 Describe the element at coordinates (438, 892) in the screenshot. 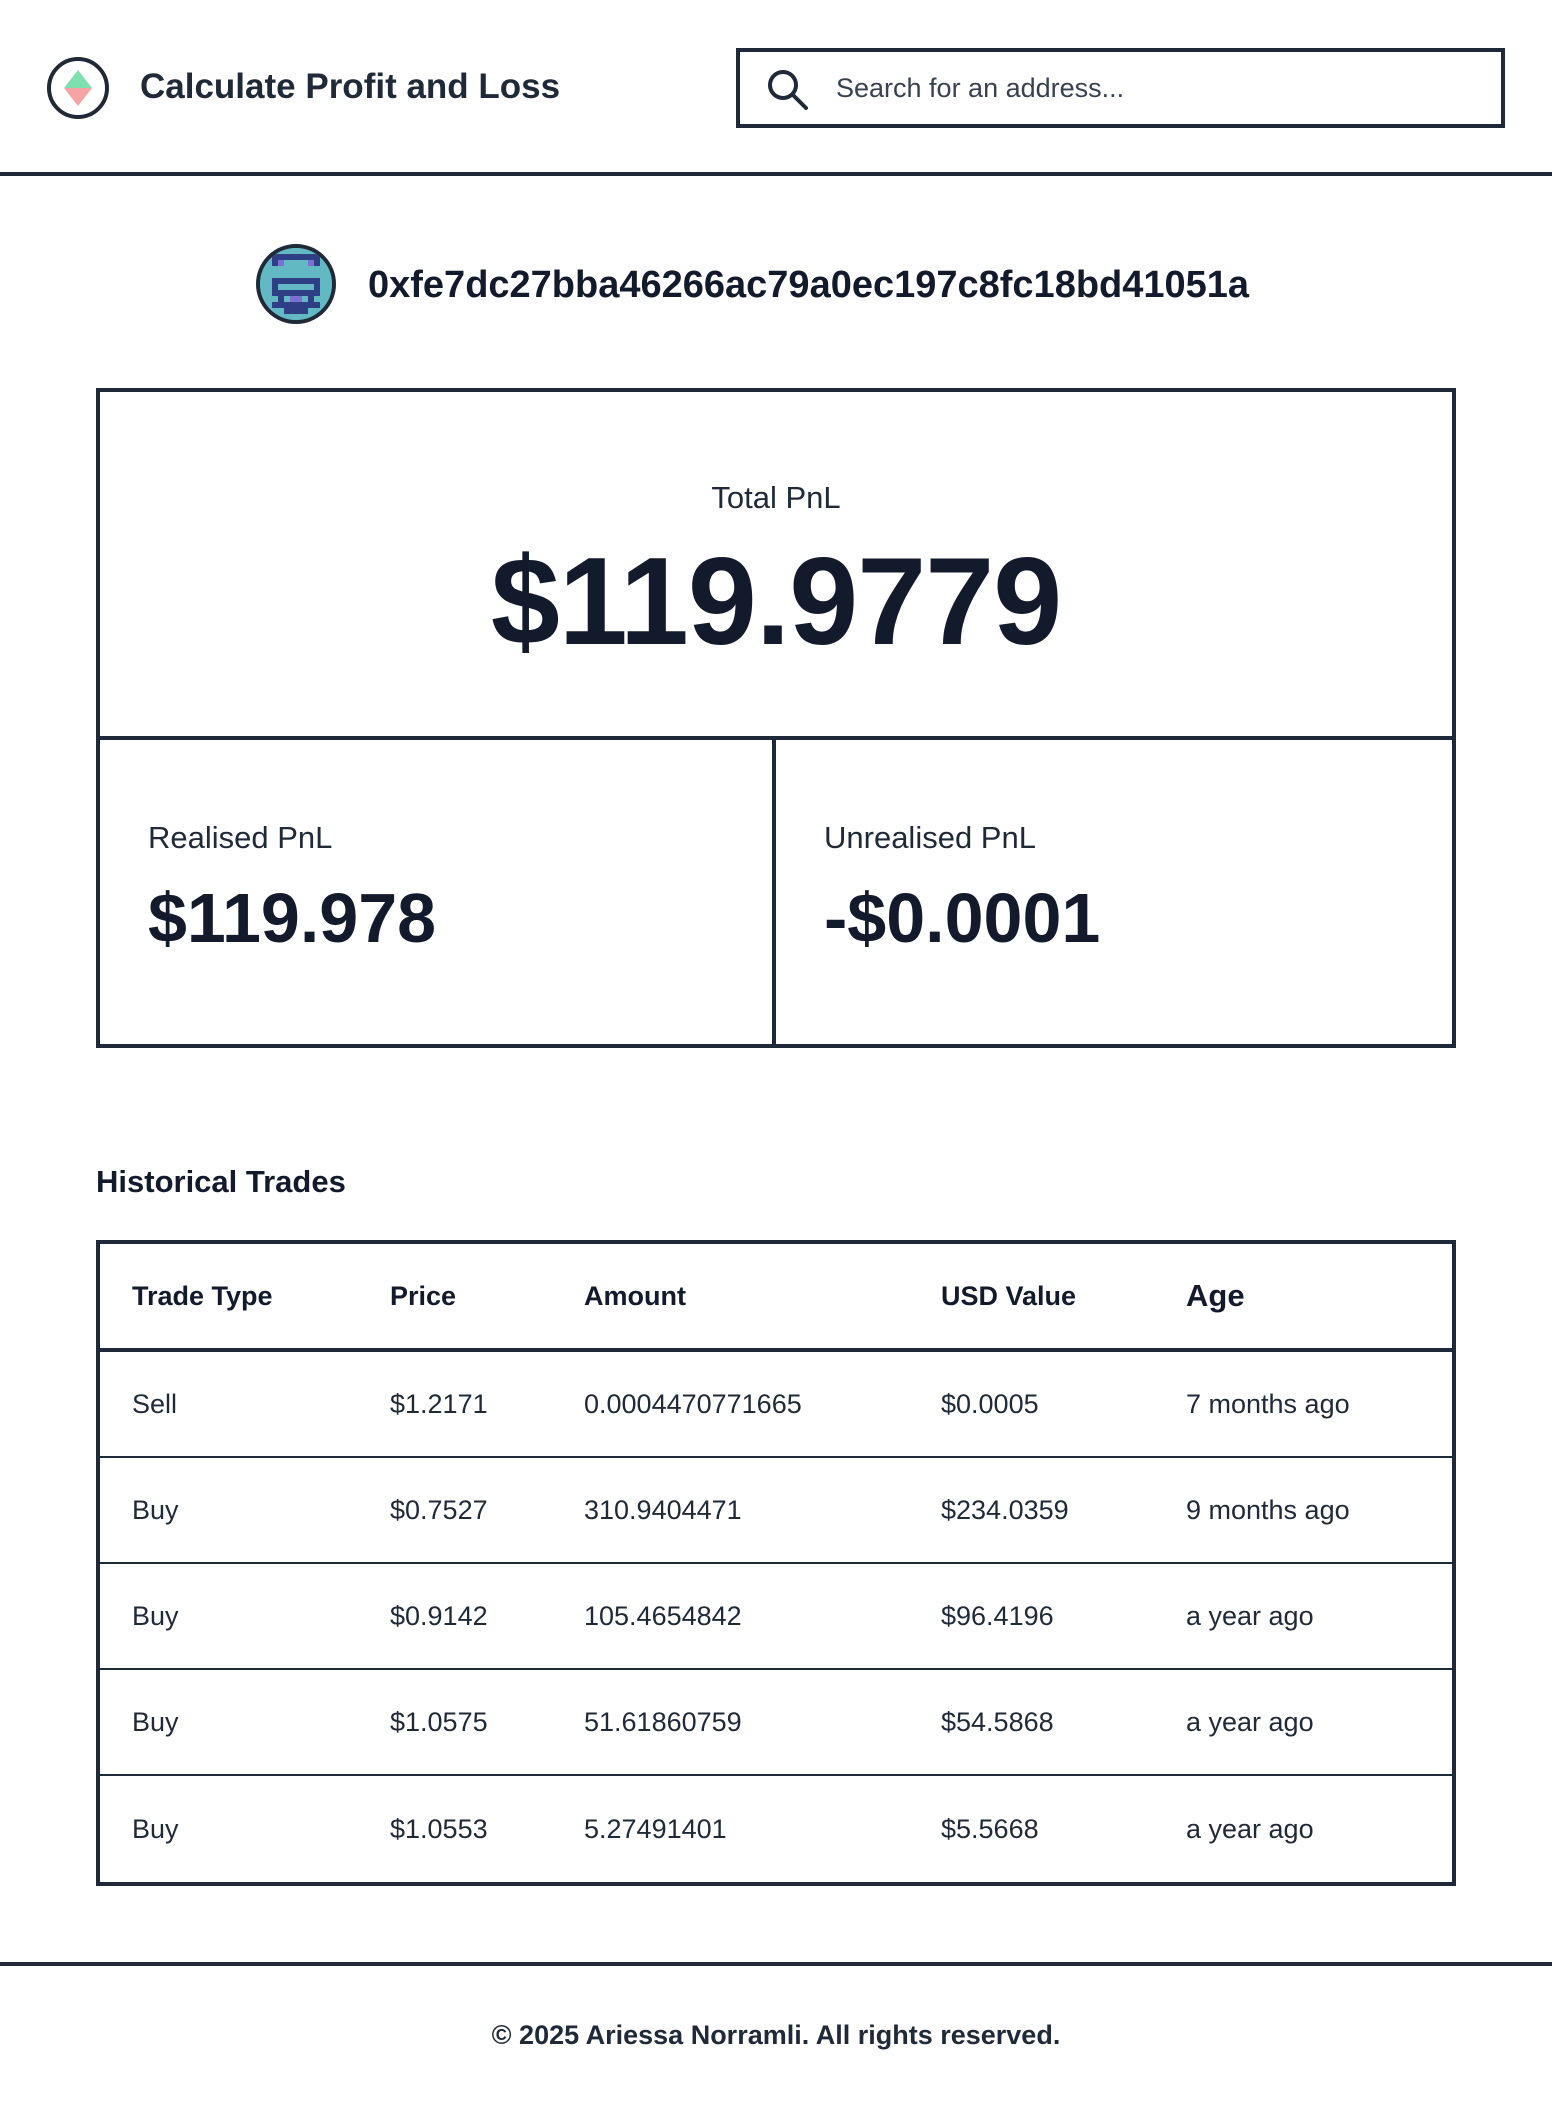

I see `realised-pnl-panel: Realised PnL $119.978` at that location.